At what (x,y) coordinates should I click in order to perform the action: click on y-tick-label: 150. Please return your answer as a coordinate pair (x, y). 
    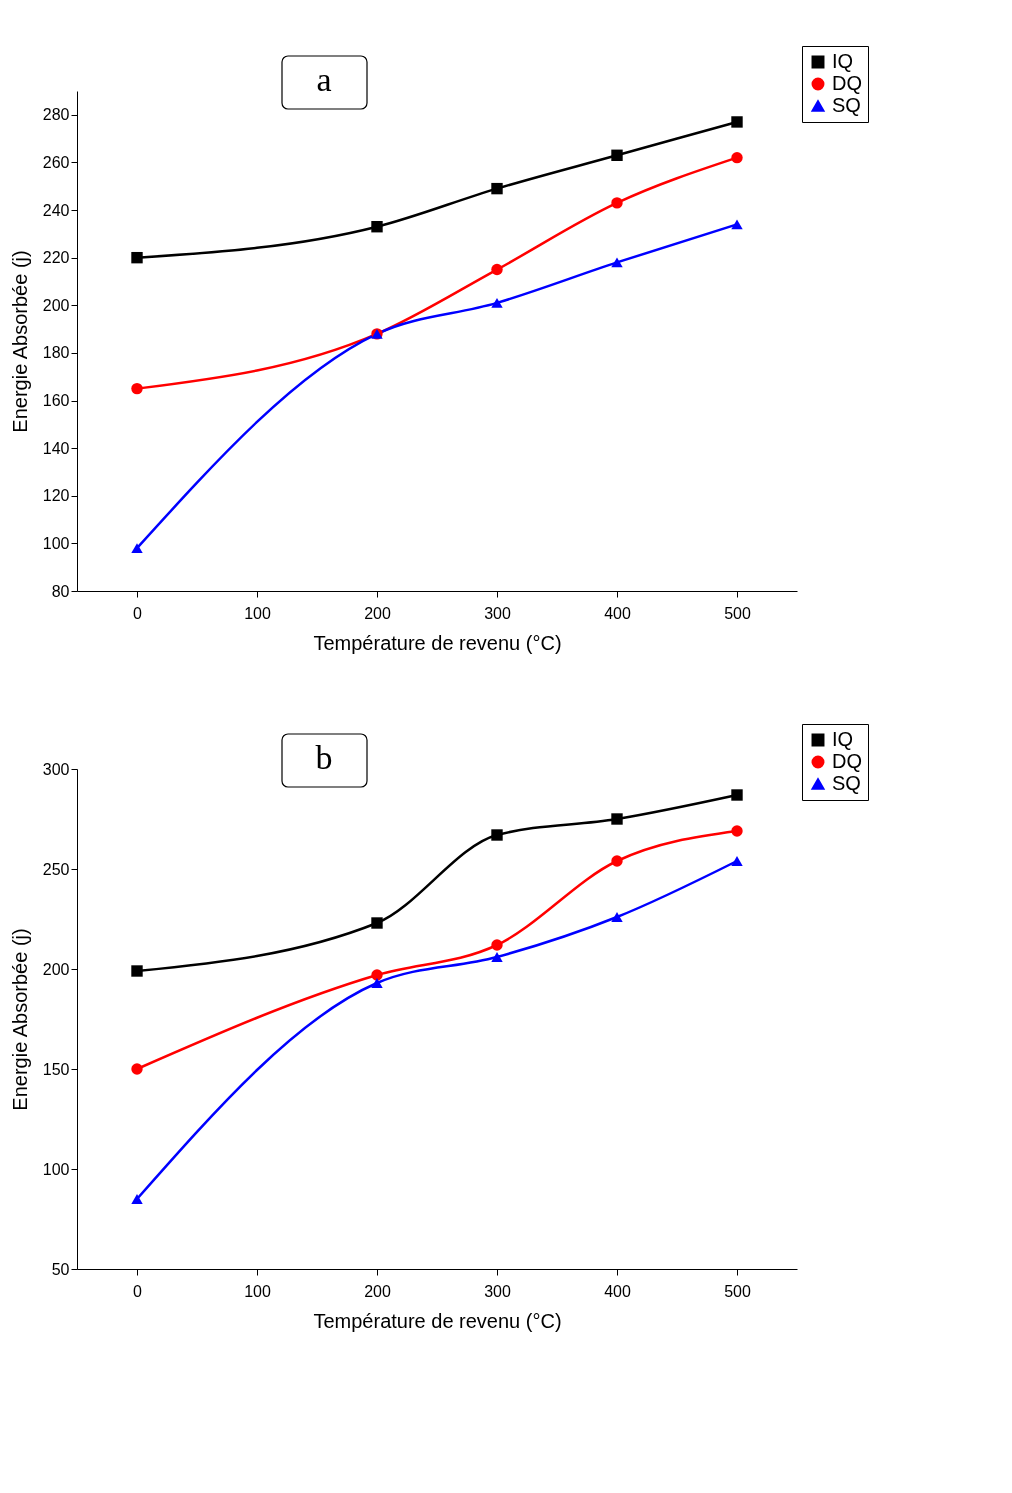
    Looking at the image, I should click on (56, 1069).